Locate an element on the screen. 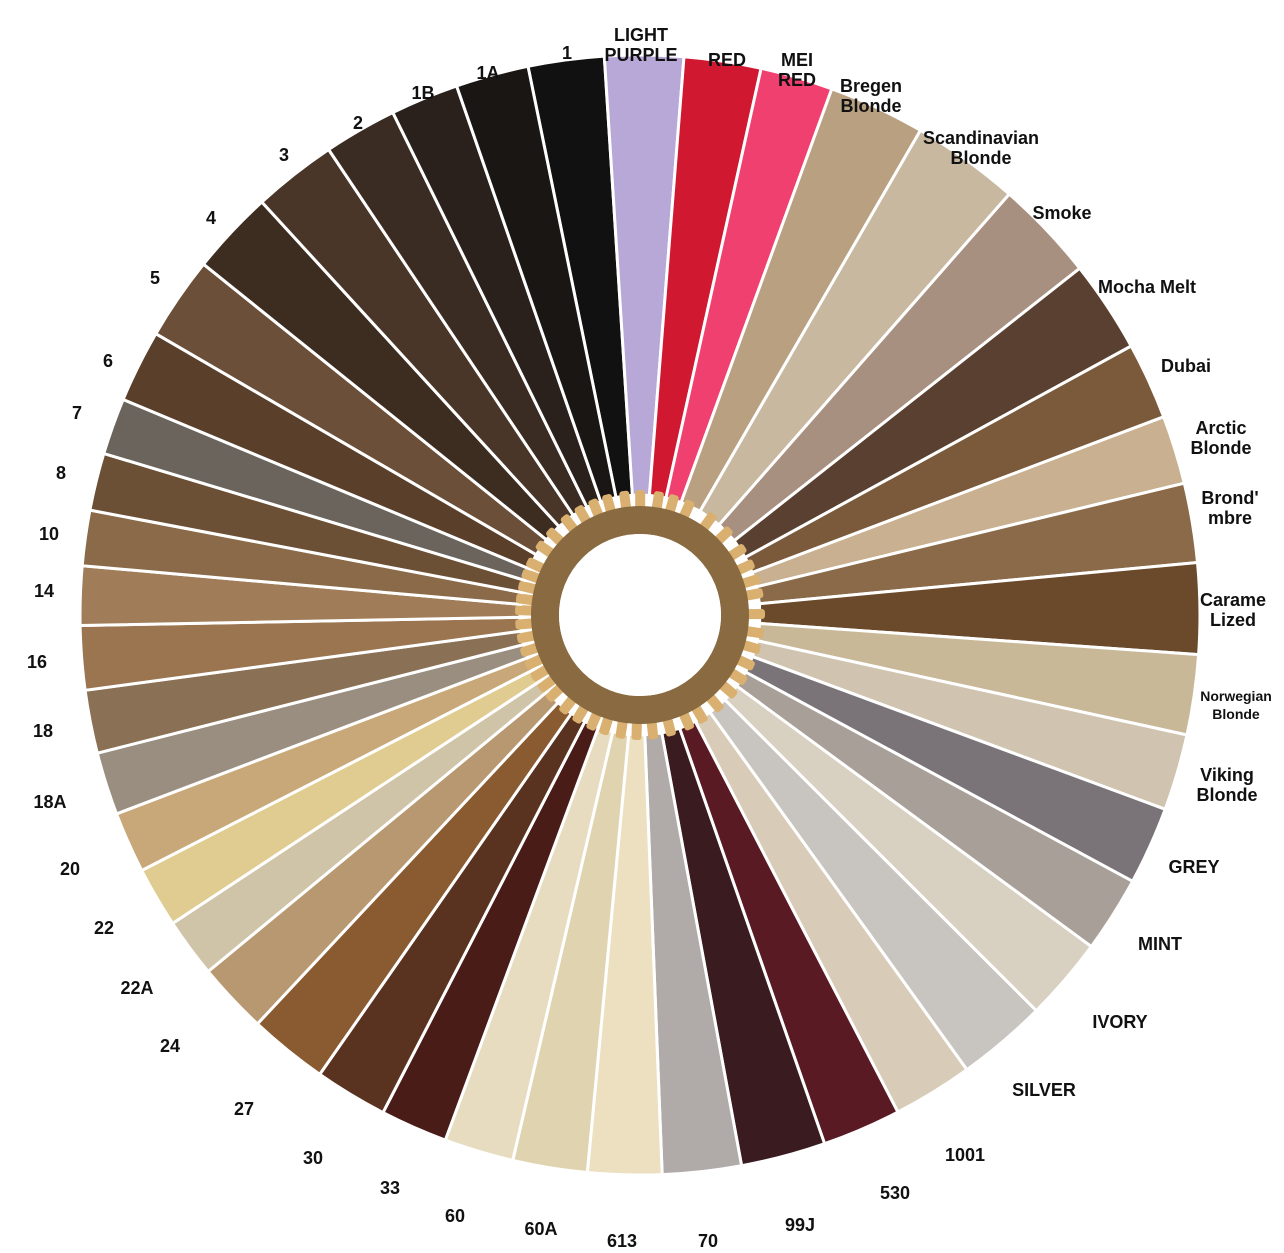  center-hole is located at coordinates (640, 615).